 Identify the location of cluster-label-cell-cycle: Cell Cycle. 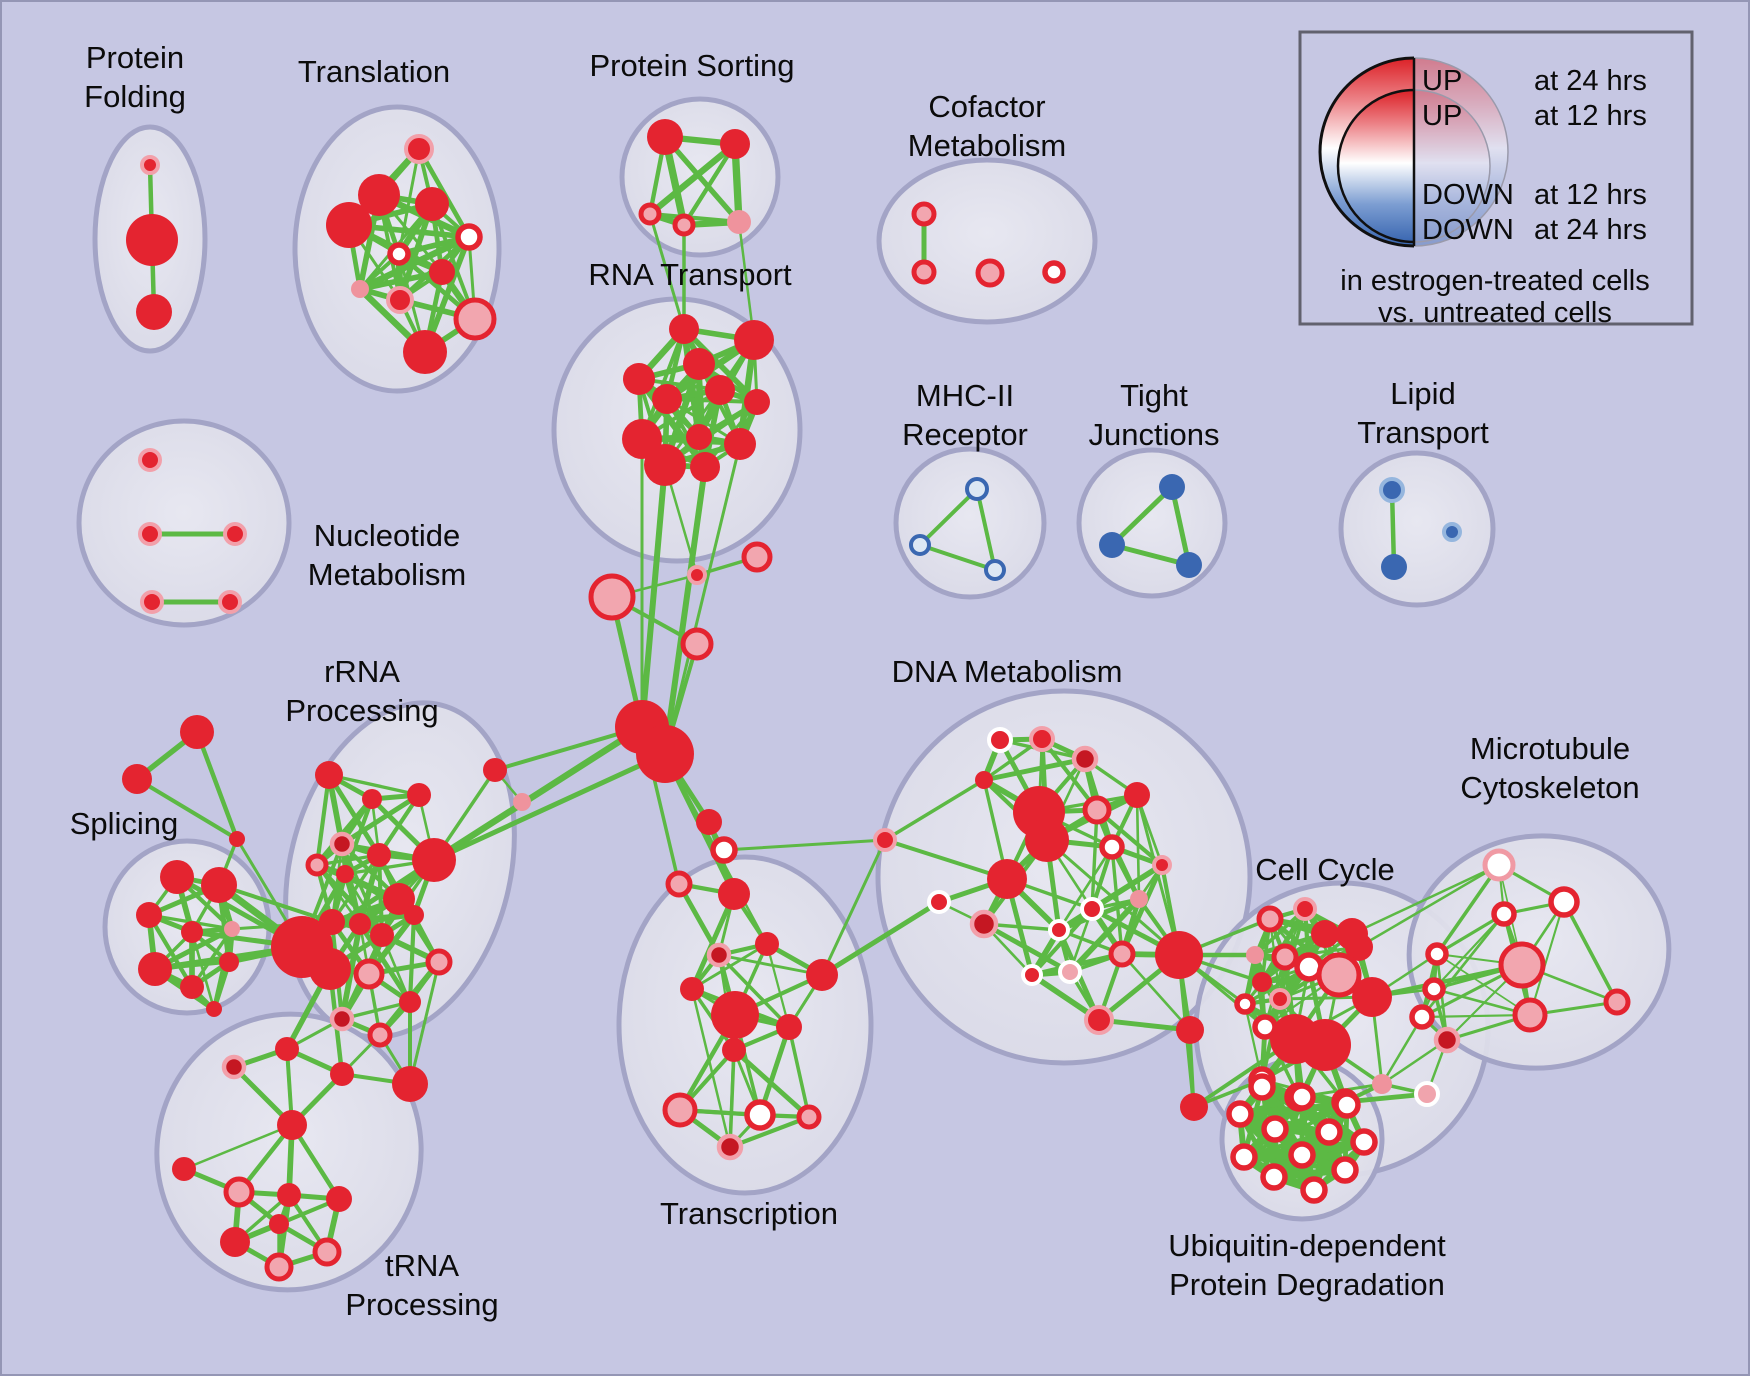
(1325, 869).